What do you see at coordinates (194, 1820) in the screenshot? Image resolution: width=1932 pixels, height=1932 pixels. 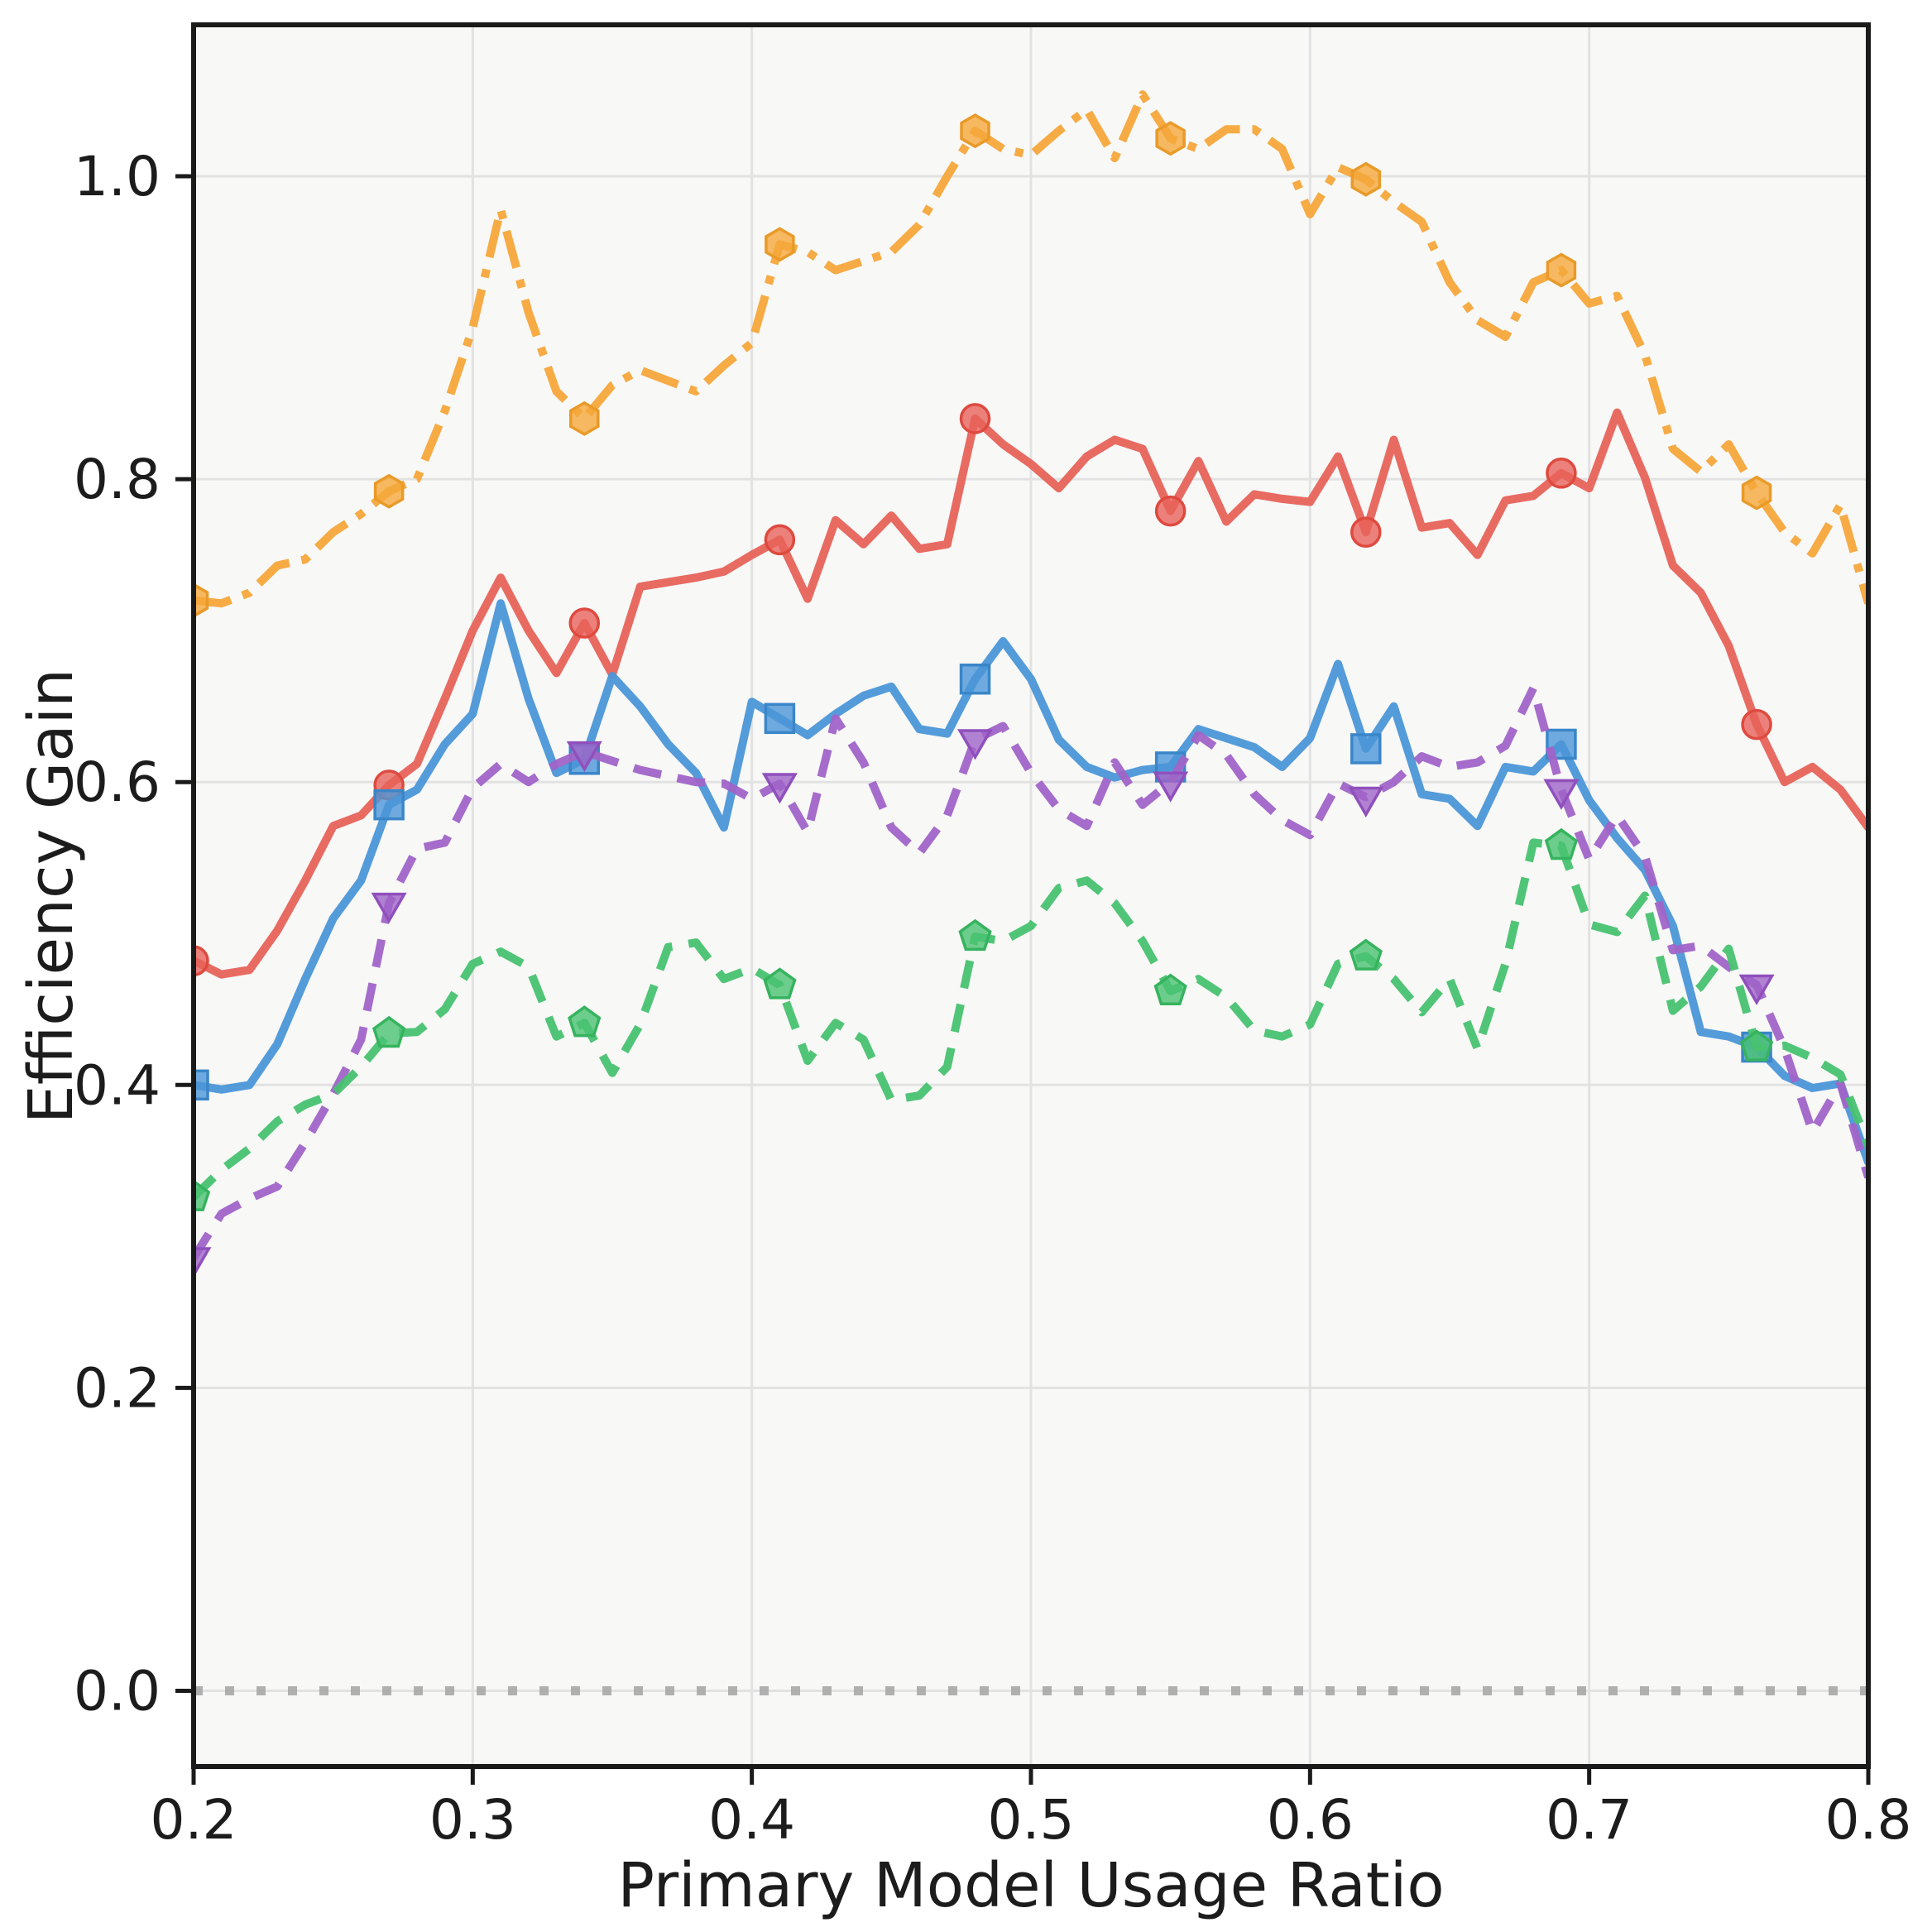 I see `x-tick-label: 0.2` at bounding box center [194, 1820].